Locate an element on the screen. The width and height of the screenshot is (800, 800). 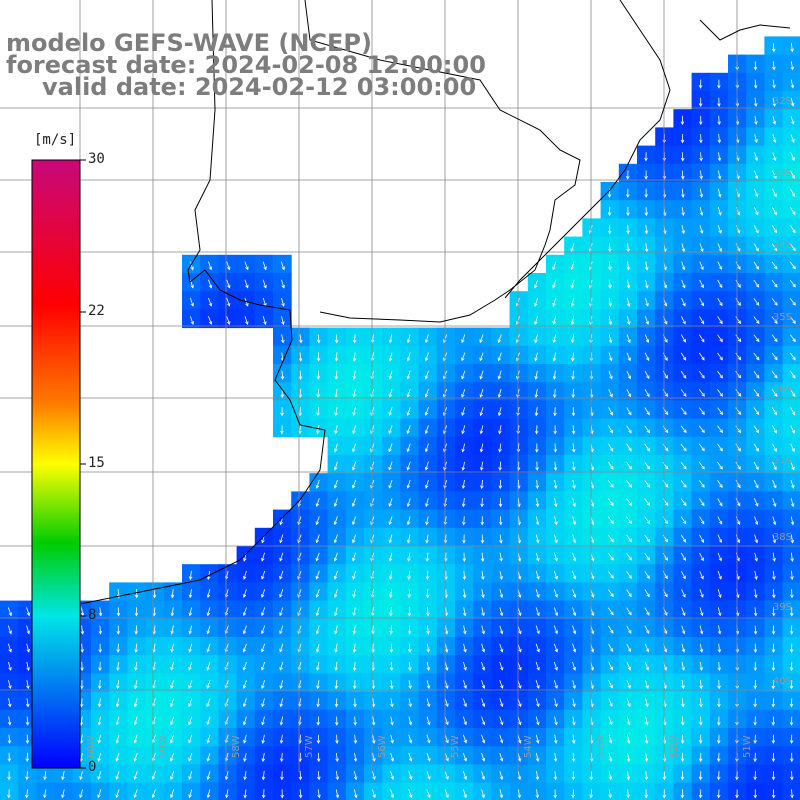
lon-label: 60W is located at coordinates (91, 746).